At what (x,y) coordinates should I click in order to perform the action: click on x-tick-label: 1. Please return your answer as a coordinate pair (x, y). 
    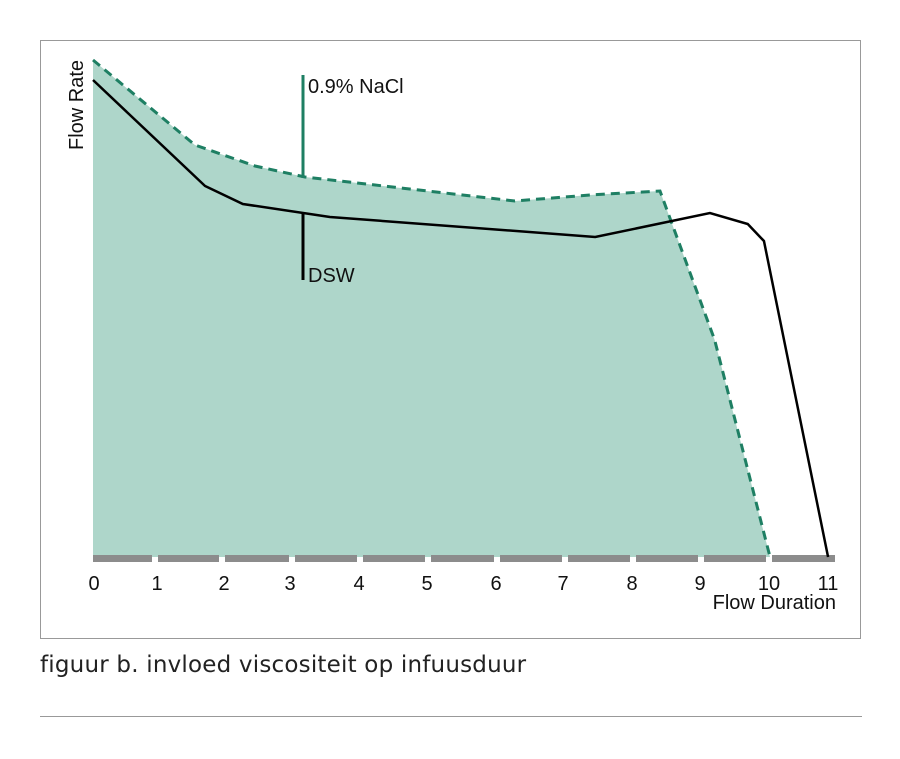
    Looking at the image, I should click on (156, 584).